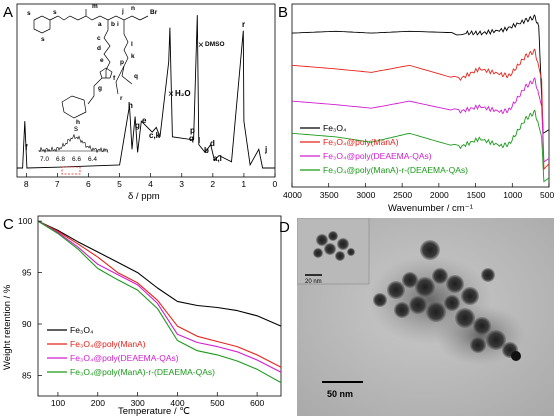 This screenshot has height=418, width=560. Describe the element at coordinates (257, 403) in the screenshot. I see `panel-c-x-tick-label: 600` at that location.